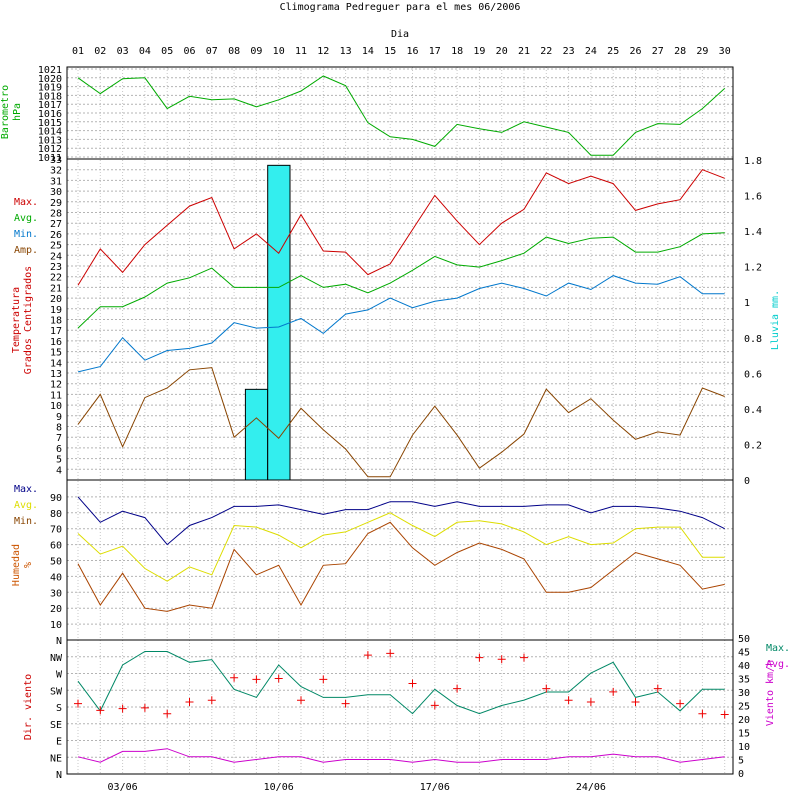  What do you see at coordinates (56, 498) in the screenshot?
I see `humidity-tick-label: 90` at bounding box center [56, 498].